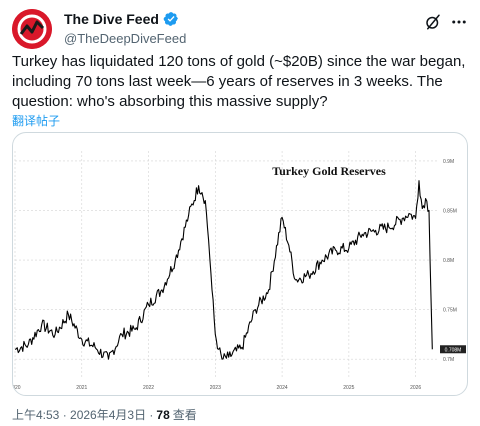 The height and width of the screenshot is (426, 480). I want to click on author-names: The Dive Feed @TheDeepDiveFeed, so click(125, 28).